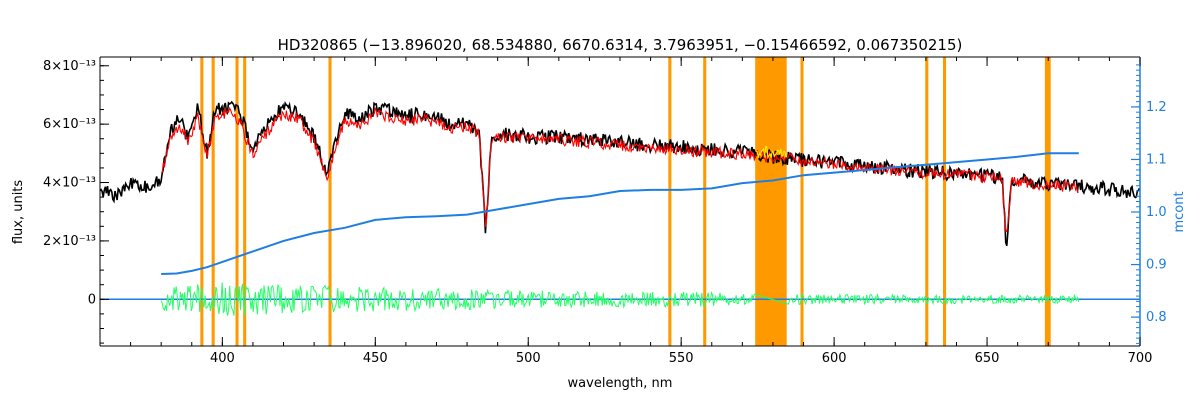 The image size is (1200, 400). What do you see at coordinates (375, 358) in the screenshot?
I see `x-tick-label: 450` at bounding box center [375, 358].